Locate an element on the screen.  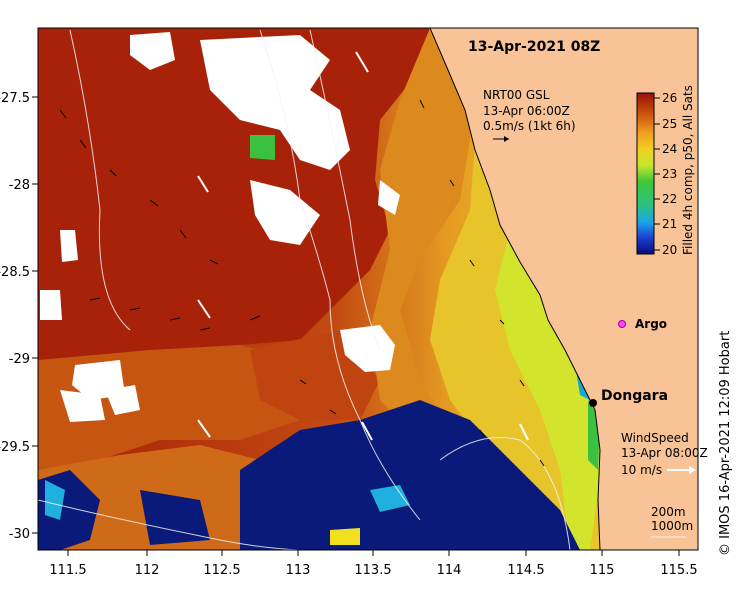
x-tick-label: 112.5 is located at coordinates (221, 570).